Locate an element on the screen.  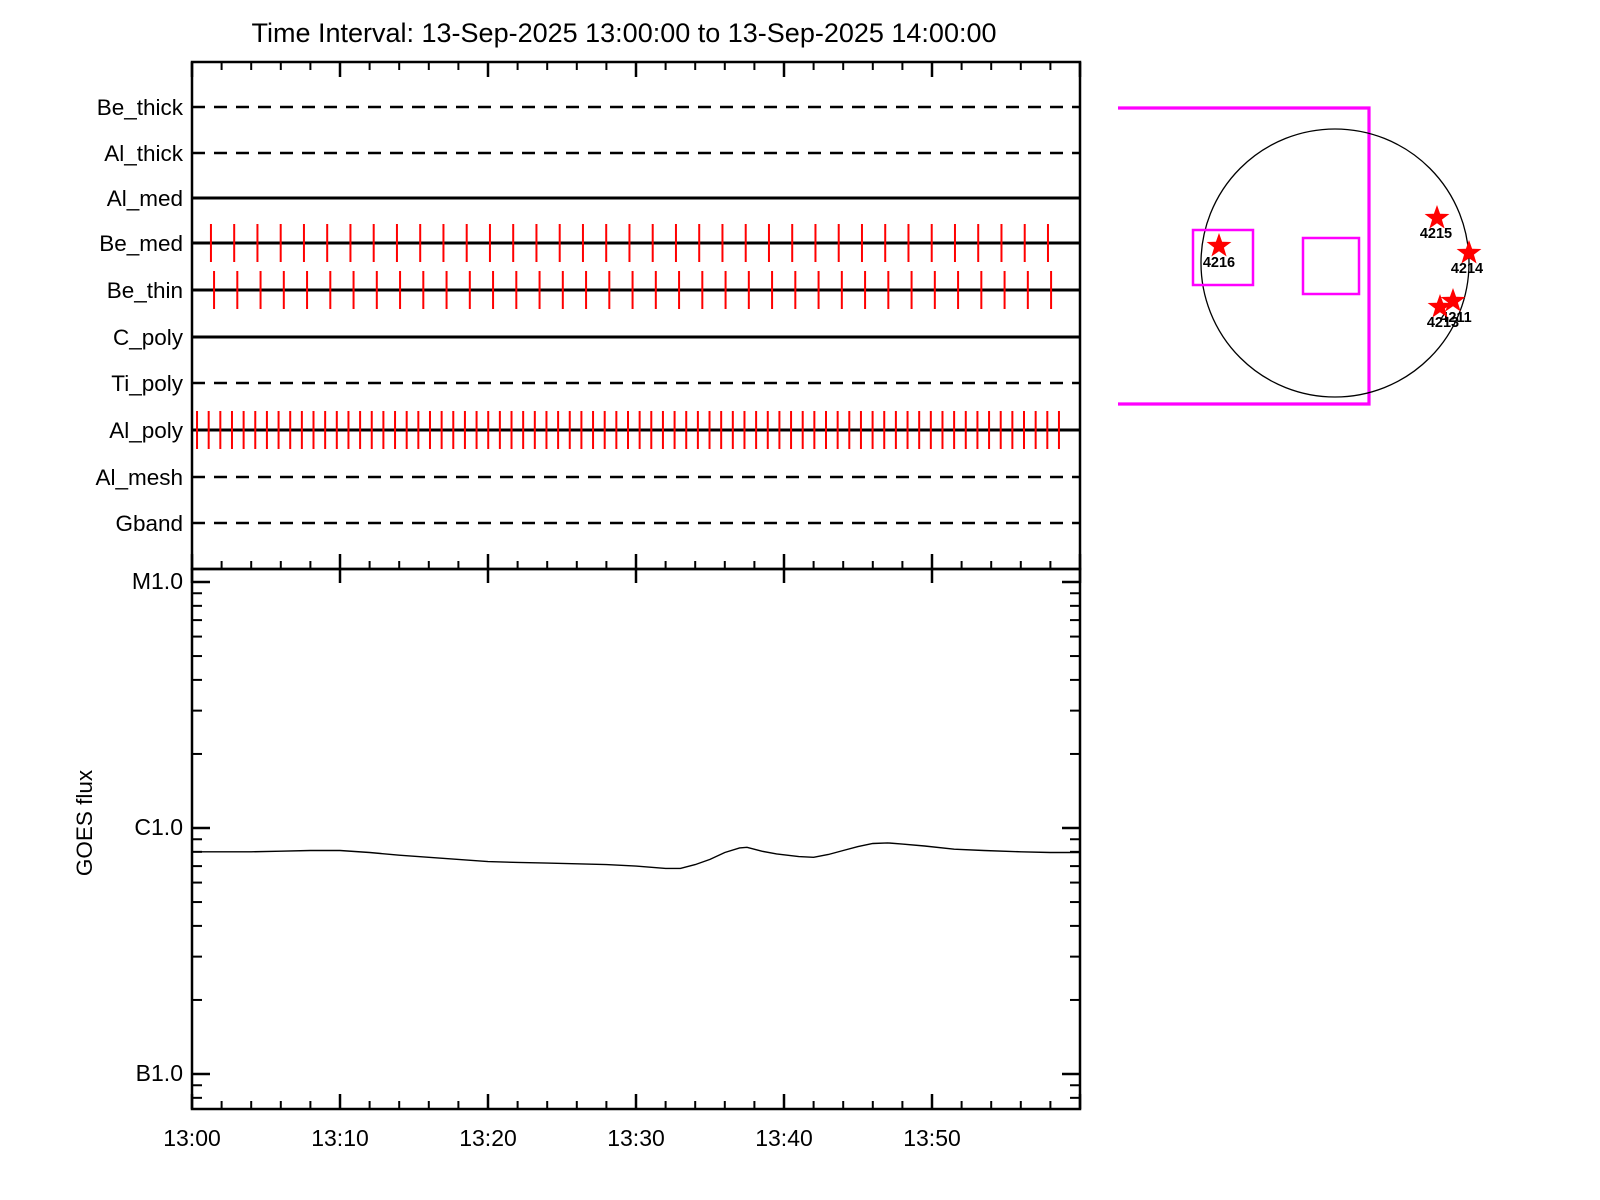
filter-label-c_poly: C_poly is located at coordinates (148, 337).